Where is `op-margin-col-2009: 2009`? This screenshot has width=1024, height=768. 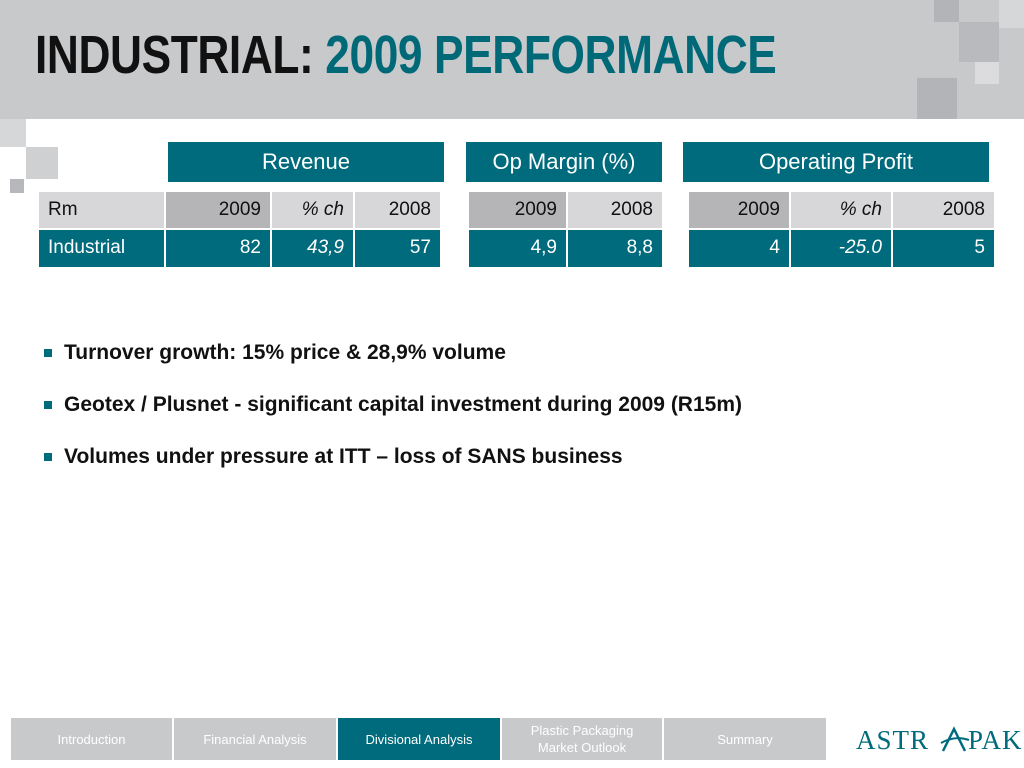
op-margin-col-2009: 2009 is located at coordinates (517, 210).